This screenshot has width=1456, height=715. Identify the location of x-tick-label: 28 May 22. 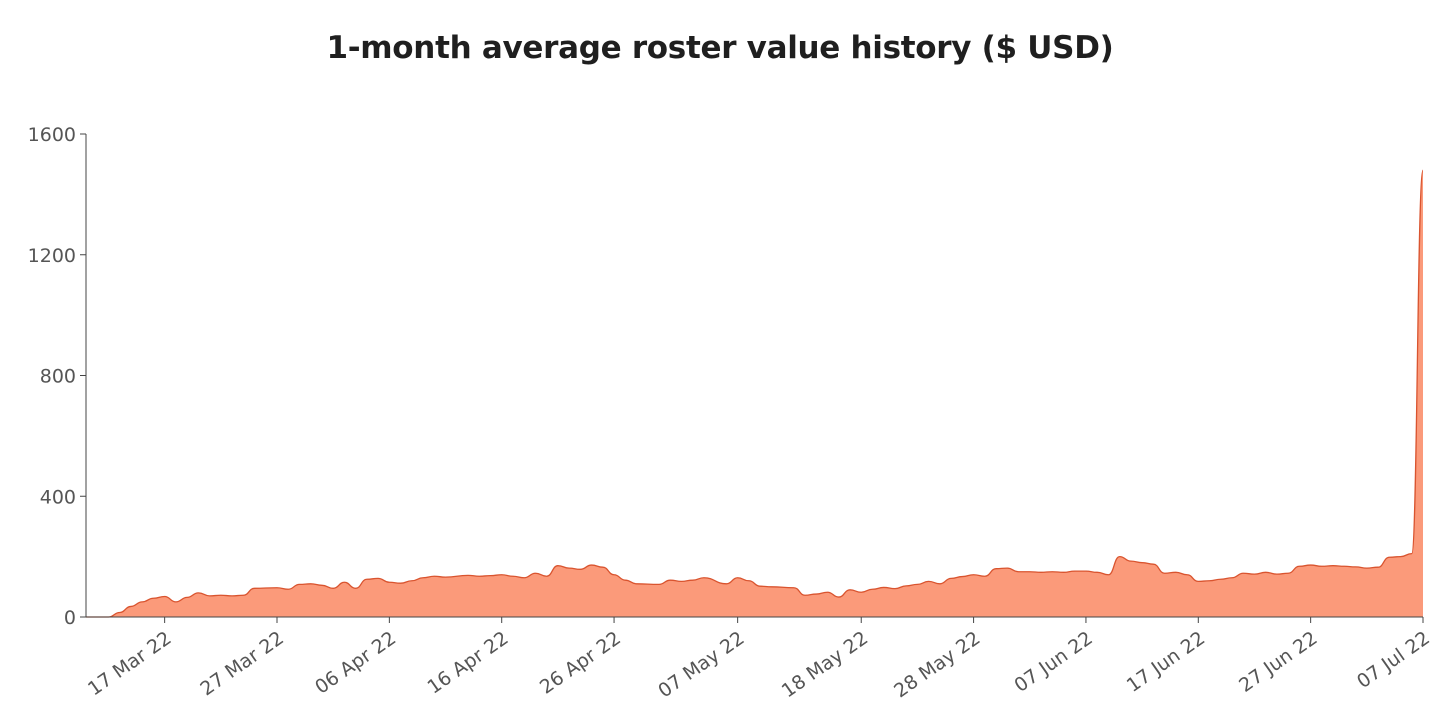
(937, 664).